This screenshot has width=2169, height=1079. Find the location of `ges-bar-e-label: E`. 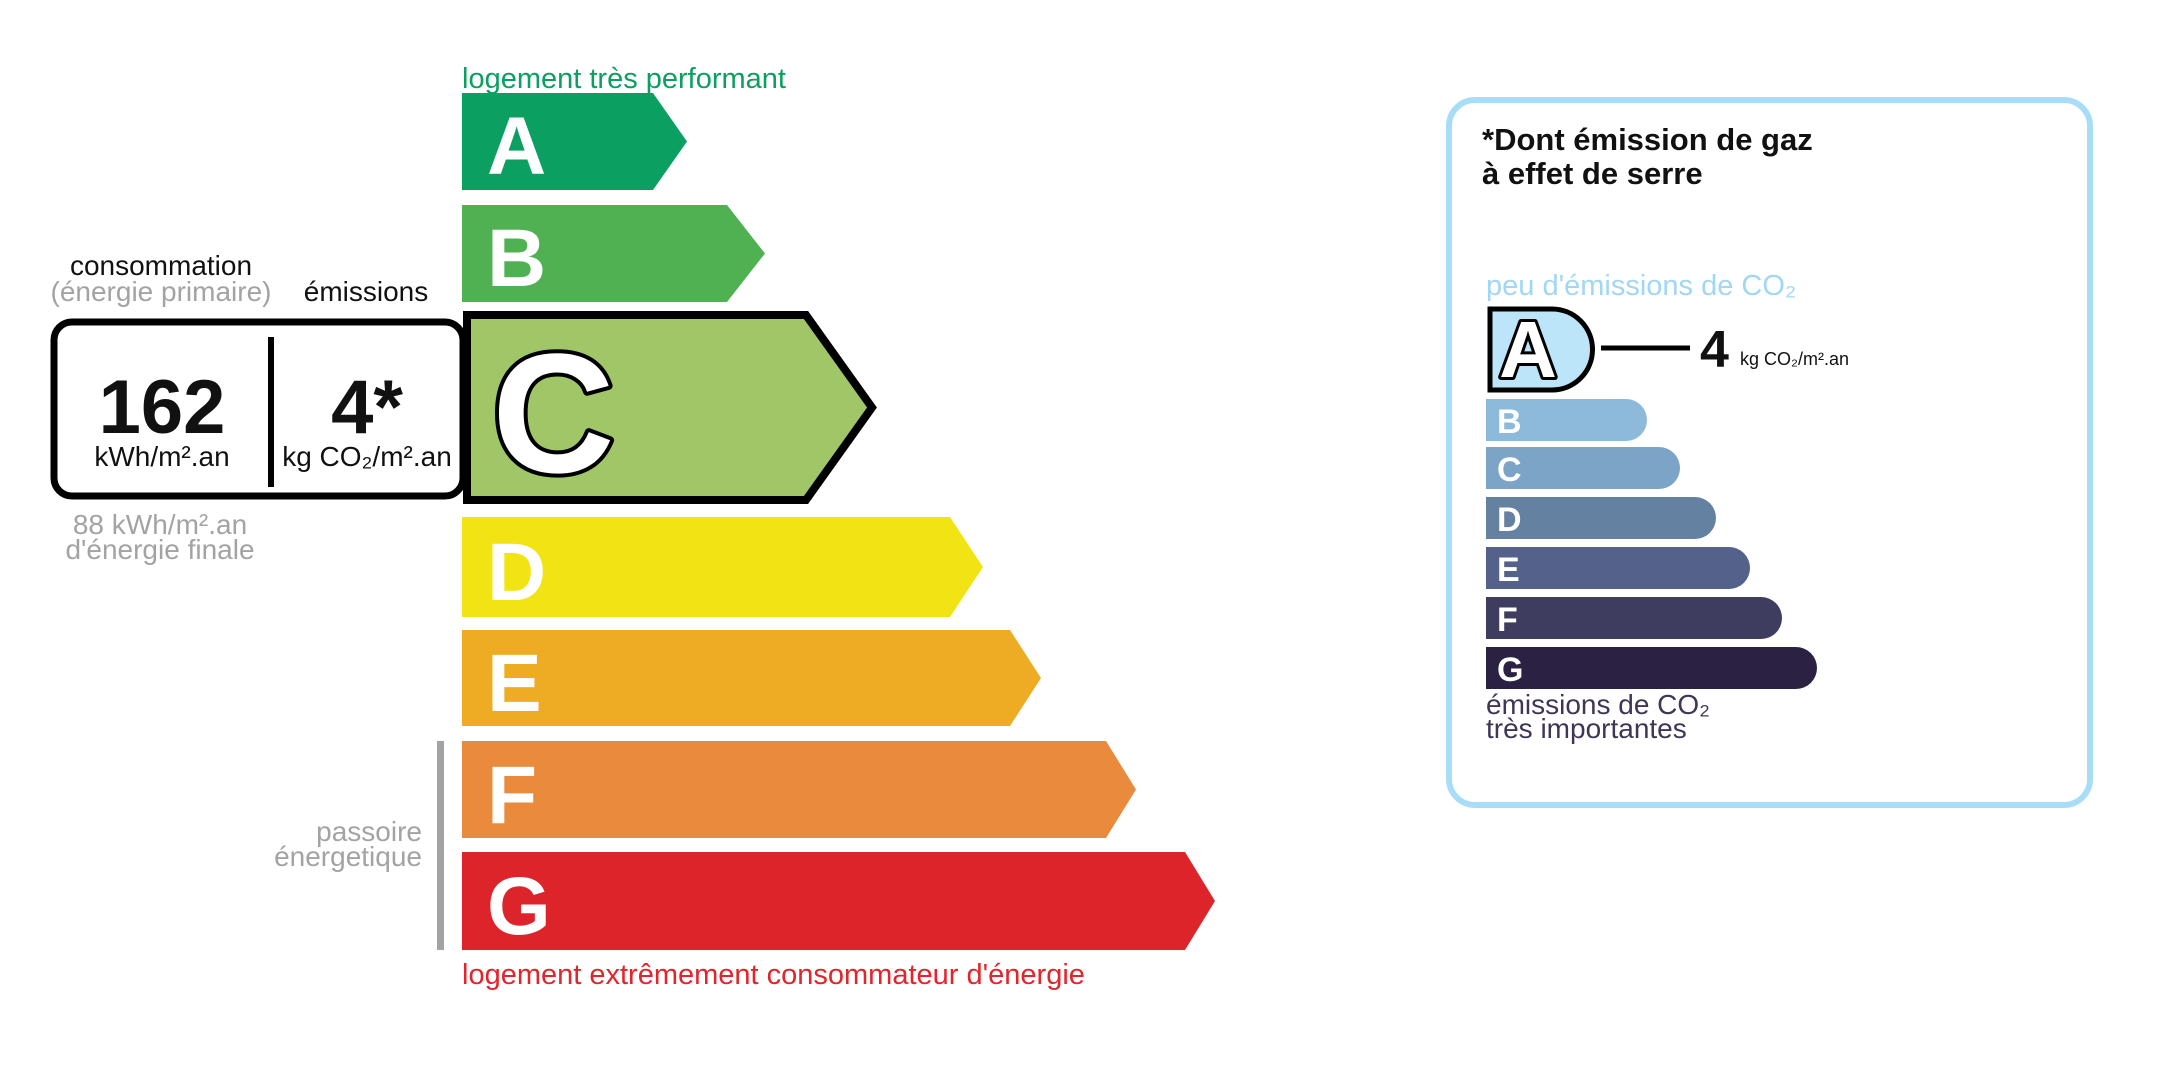

ges-bar-e-label: E is located at coordinates (1508, 570).